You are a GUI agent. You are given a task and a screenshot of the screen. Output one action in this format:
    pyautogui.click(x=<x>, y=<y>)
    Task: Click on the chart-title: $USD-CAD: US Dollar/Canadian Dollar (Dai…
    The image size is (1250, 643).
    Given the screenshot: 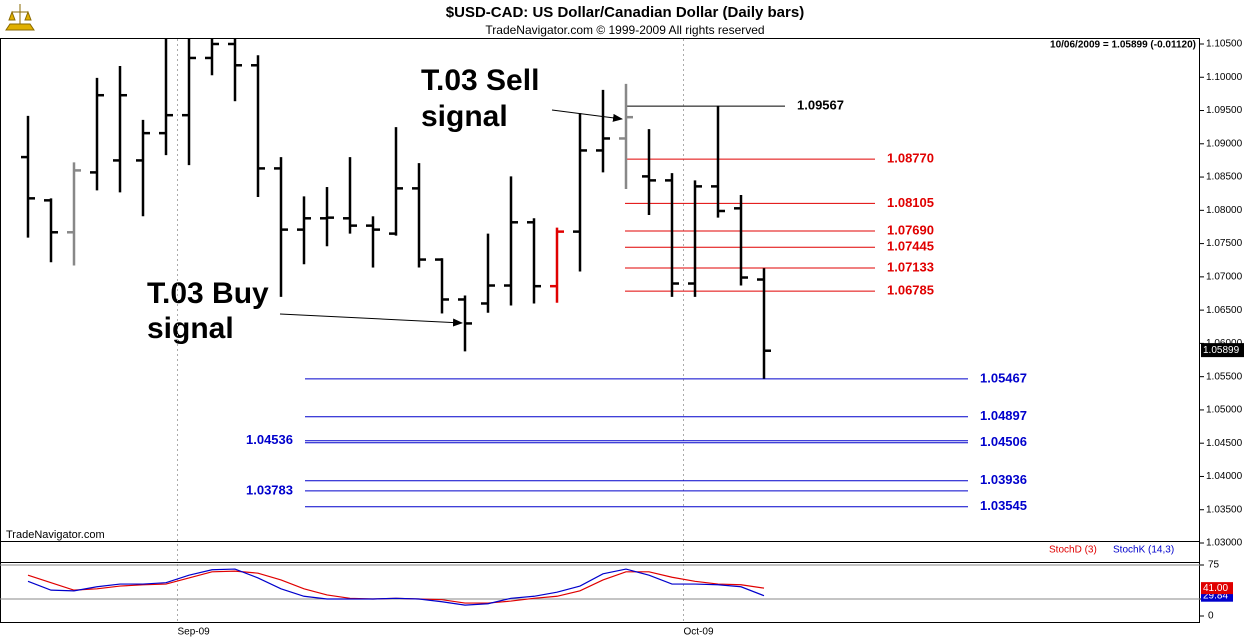 What is the action you would take?
    pyautogui.click(x=625, y=12)
    